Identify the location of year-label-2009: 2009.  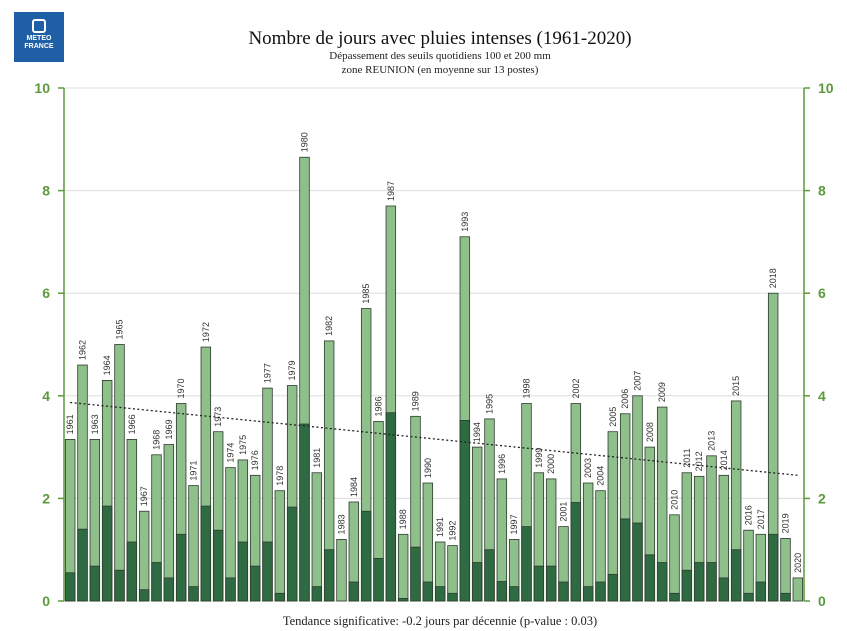
(662, 392).